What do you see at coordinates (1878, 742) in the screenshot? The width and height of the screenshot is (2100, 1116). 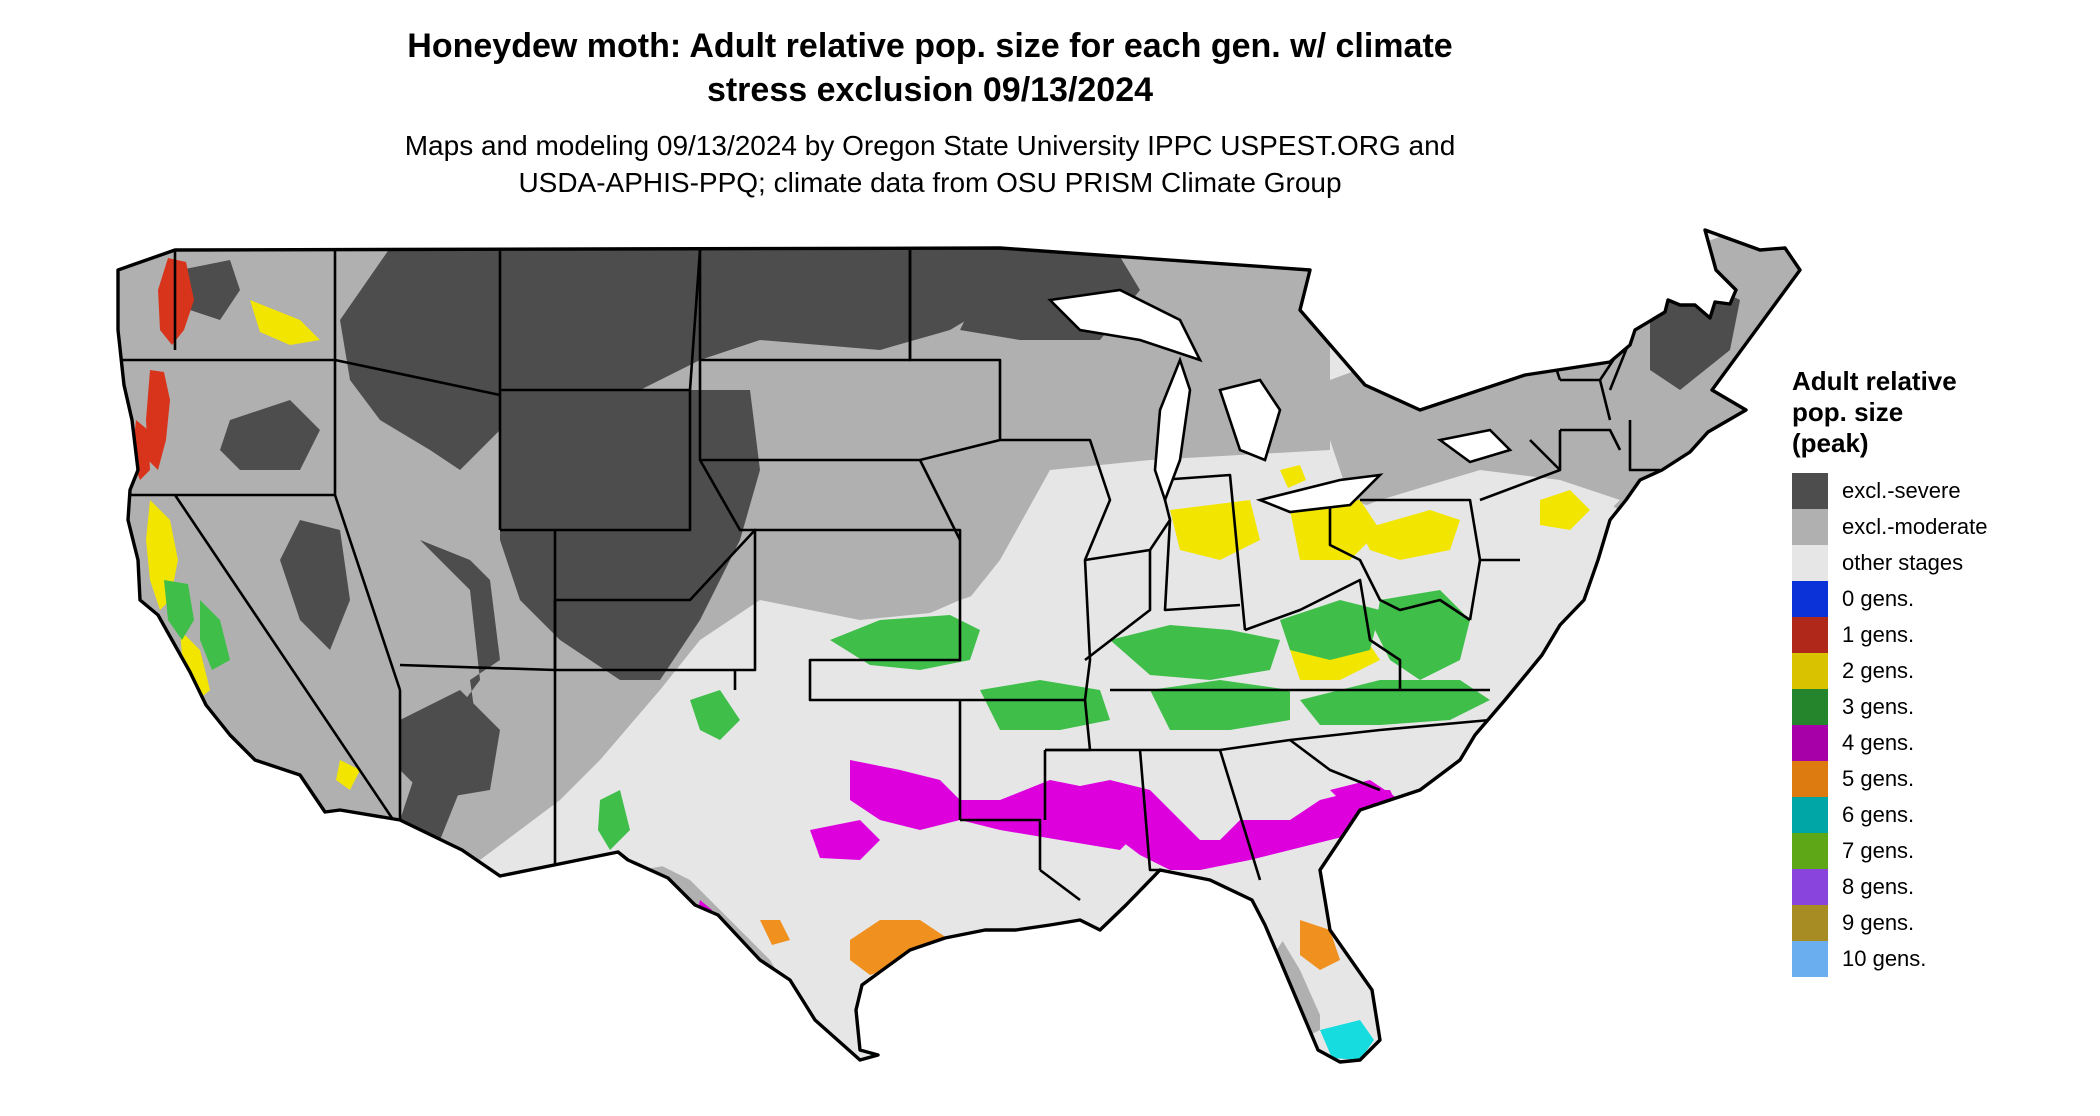 I see `legend-label: 4 gens.` at bounding box center [1878, 742].